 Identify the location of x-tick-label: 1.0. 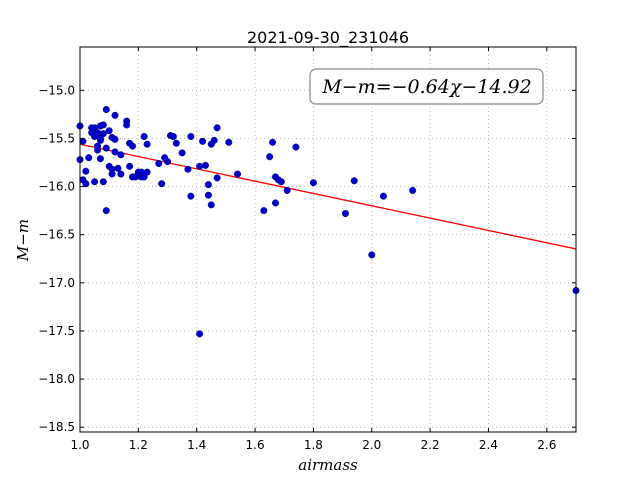
(79, 445).